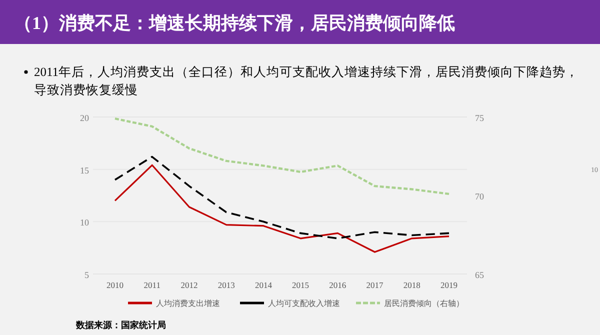  Describe the element at coordinates (479, 275) in the screenshot. I see `y2-tick-label: 65` at that location.